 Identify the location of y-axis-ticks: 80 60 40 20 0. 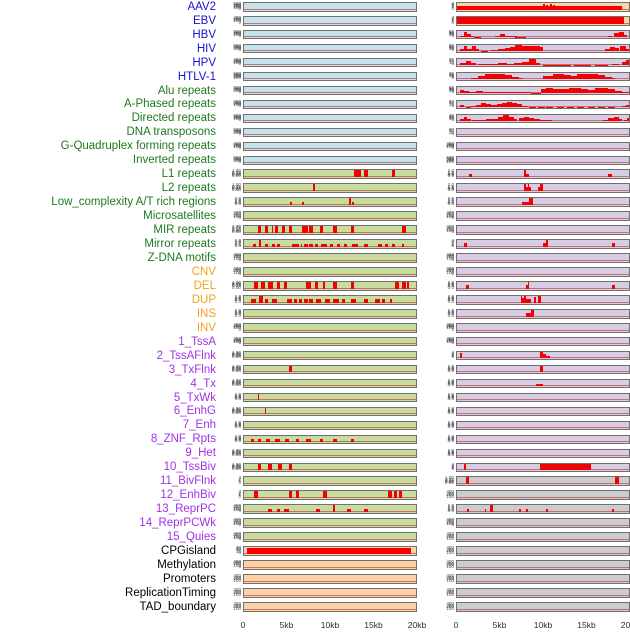
(451, 47).